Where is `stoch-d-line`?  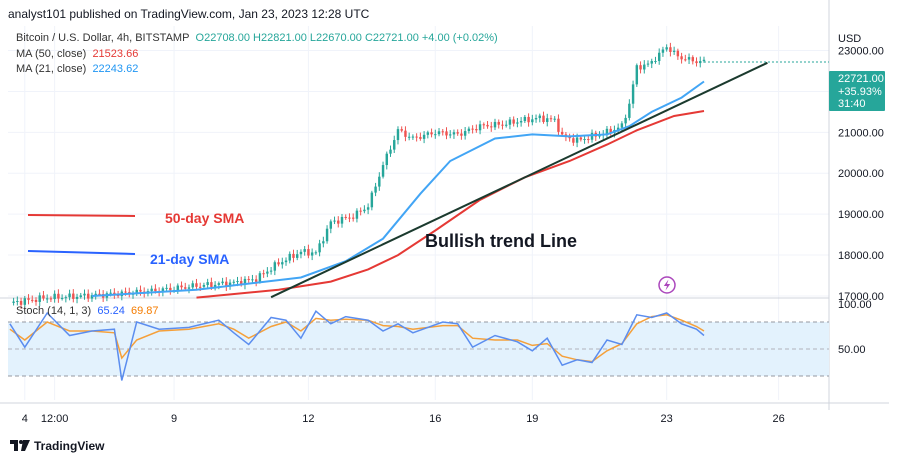 stoch-d-line is located at coordinates (357, 338).